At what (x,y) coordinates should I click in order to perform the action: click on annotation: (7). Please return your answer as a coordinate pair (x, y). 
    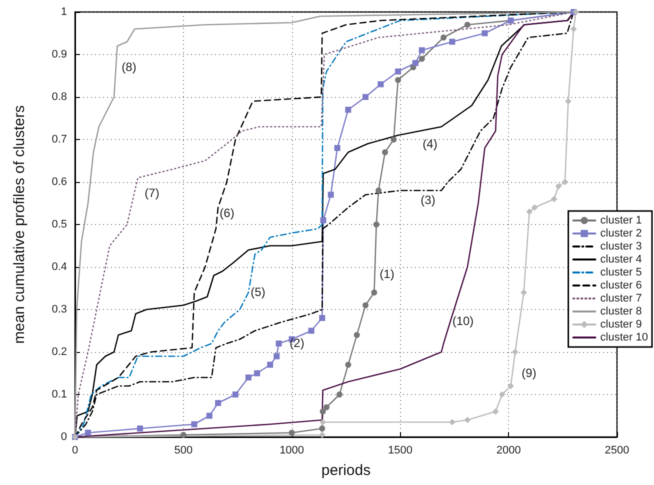
    Looking at the image, I should click on (152, 193).